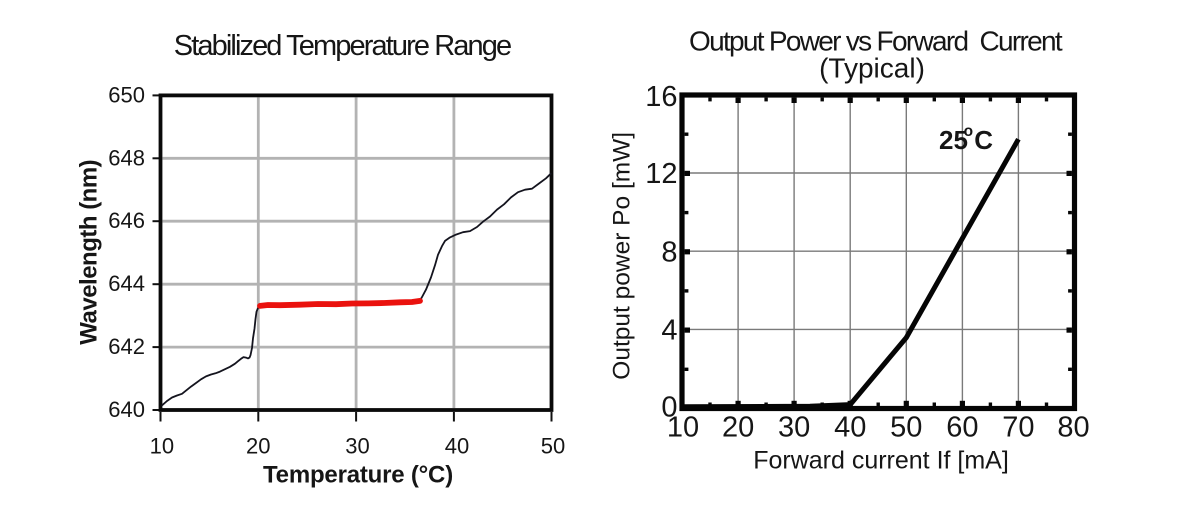  Describe the element at coordinates (968, 131) in the screenshot. I see `svg-text: o` at that location.